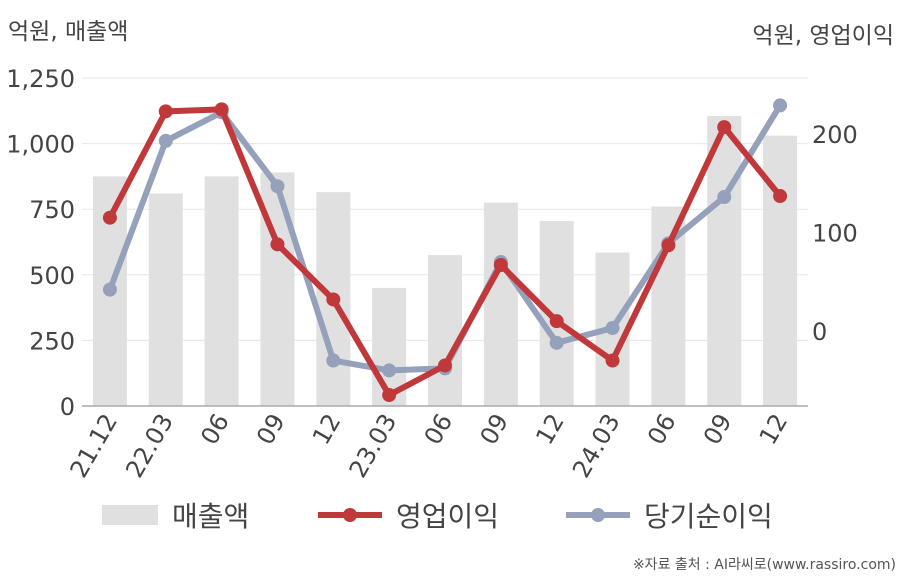 The height and width of the screenshot is (580, 908). What do you see at coordinates (67, 407) in the screenshot?
I see `left-axis-tick-label: 0` at bounding box center [67, 407].